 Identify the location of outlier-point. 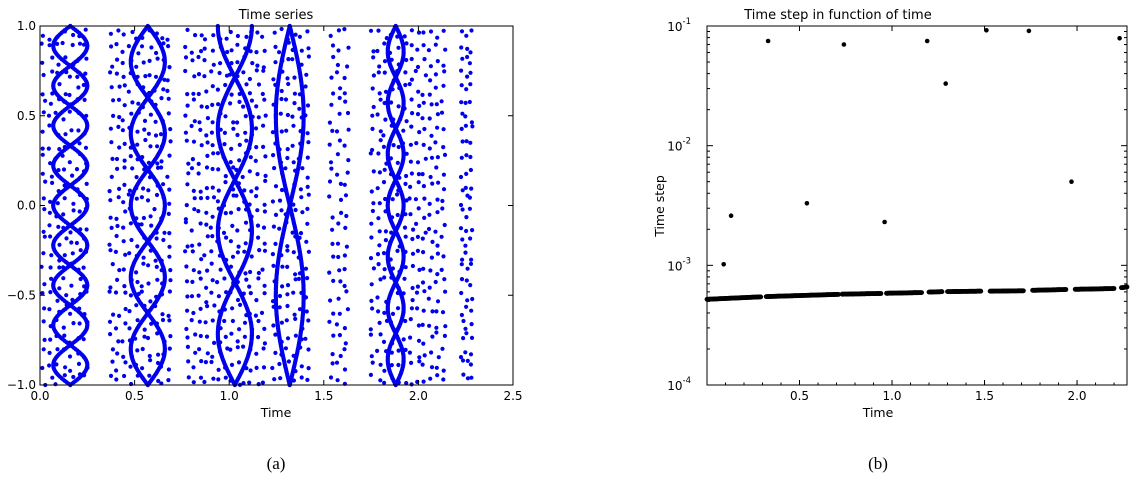
(945, 83).